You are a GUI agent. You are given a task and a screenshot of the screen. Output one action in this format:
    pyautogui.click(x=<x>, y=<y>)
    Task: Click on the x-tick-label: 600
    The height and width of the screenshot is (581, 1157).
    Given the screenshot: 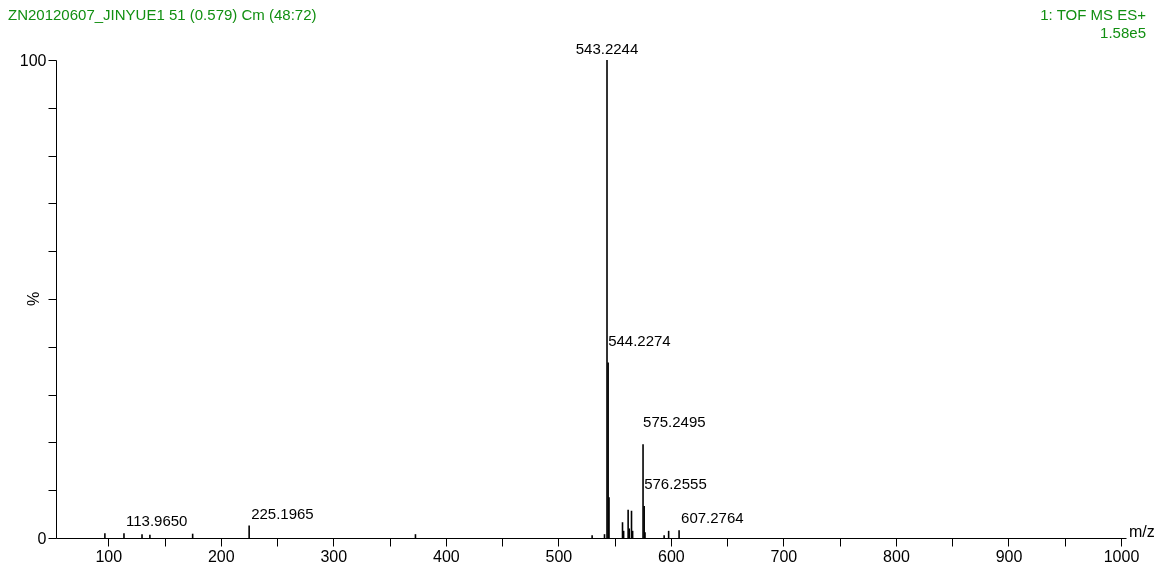 What is the action you would take?
    pyautogui.click(x=671, y=556)
    